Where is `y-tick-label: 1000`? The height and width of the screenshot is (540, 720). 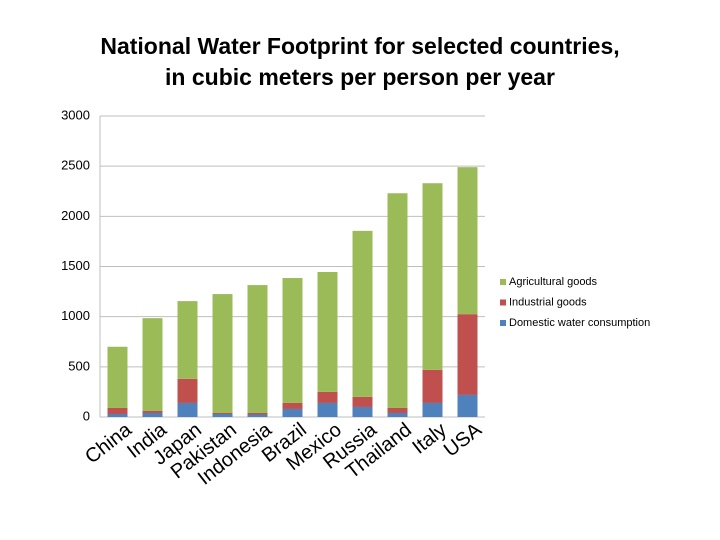
y-tick-label: 1000 is located at coordinates (75, 315).